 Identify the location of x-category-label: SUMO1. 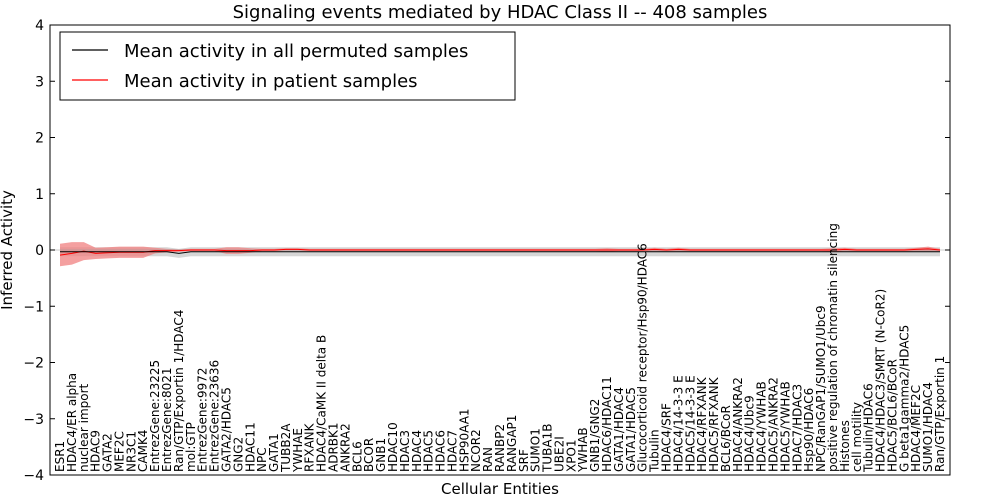
(536, 450).